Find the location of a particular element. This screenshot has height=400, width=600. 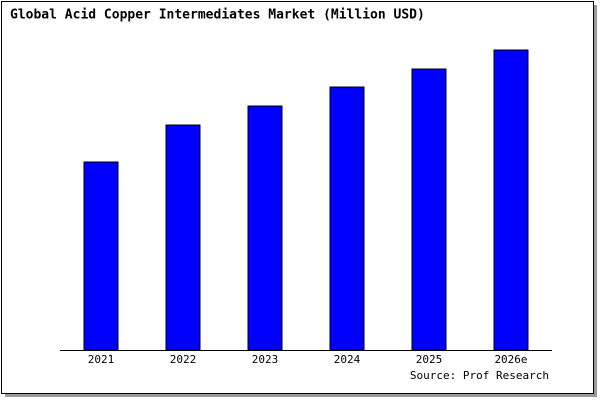

x-tick-label: 2021 is located at coordinates (101, 359).